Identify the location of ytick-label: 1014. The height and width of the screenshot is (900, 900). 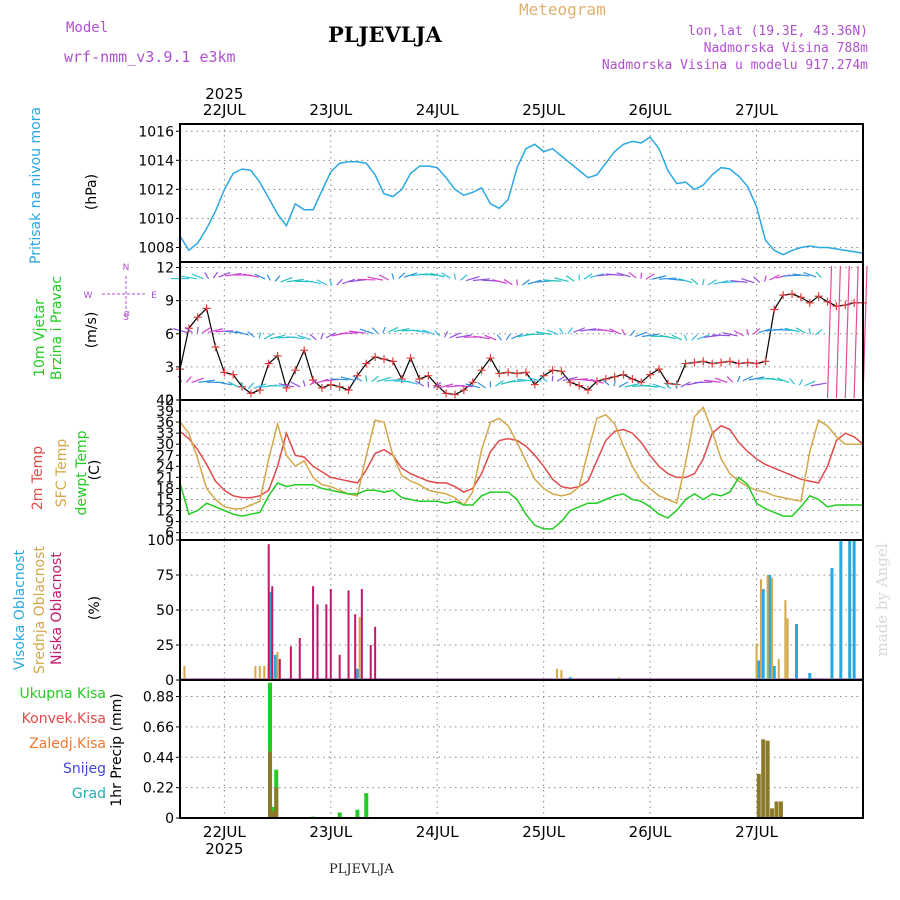
(156, 161).